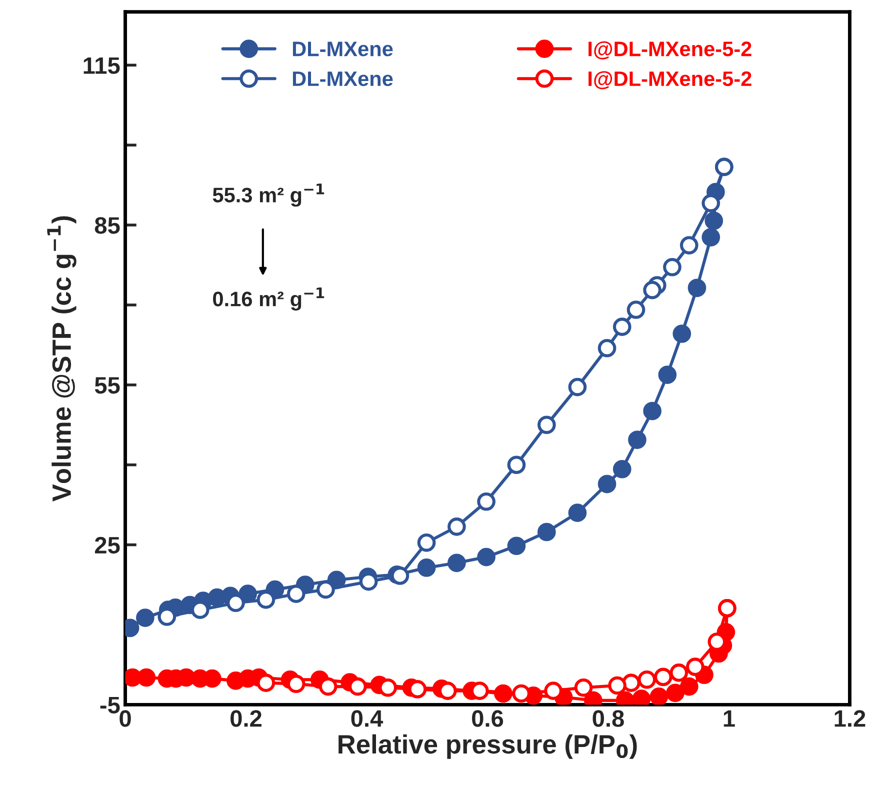 This screenshot has width=876, height=790. Describe the element at coordinates (367, 718) in the screenshot. I see `x-tick-label: 0.4` at that location.